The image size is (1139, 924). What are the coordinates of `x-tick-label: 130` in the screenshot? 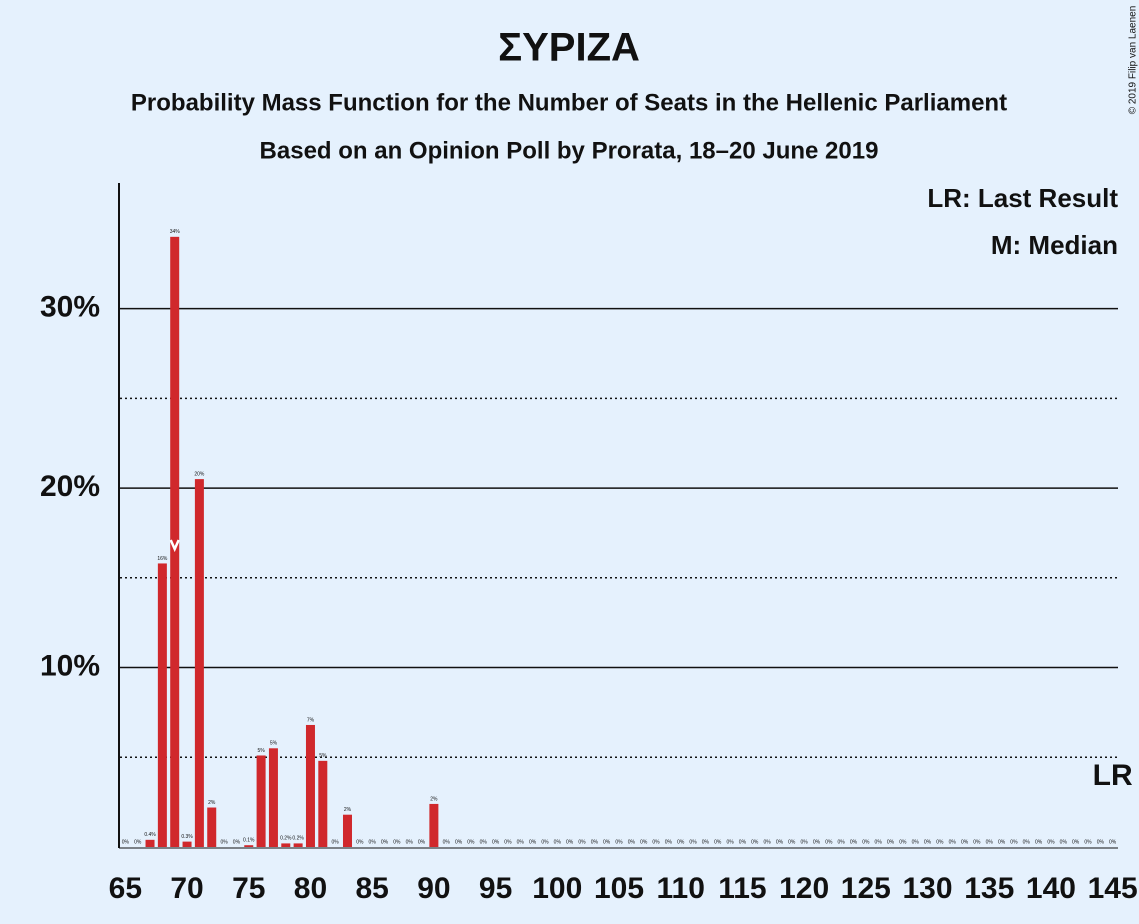 It's located at (928, 888).